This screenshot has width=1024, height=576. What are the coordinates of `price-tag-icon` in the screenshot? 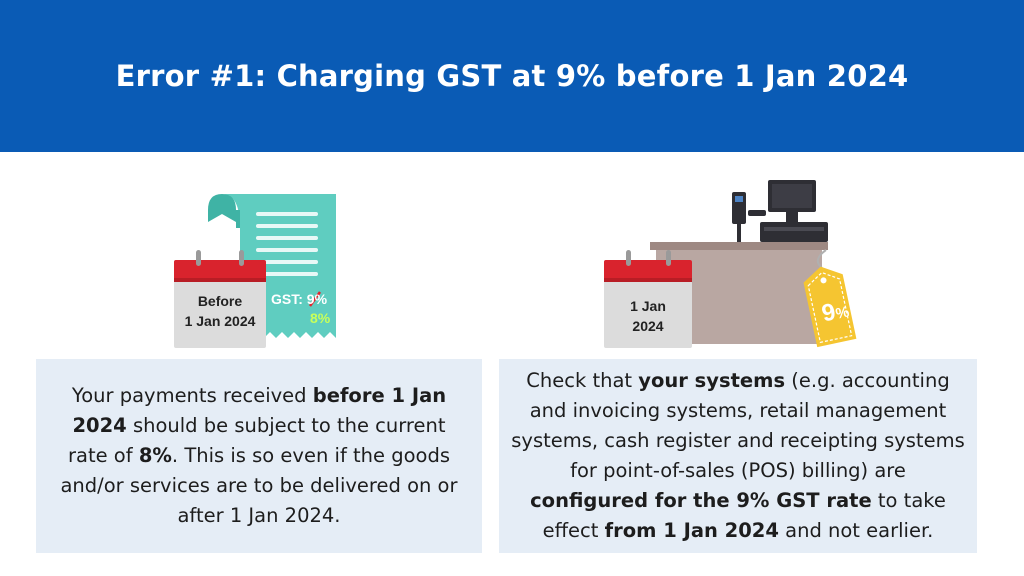 It's located at (830, 298).